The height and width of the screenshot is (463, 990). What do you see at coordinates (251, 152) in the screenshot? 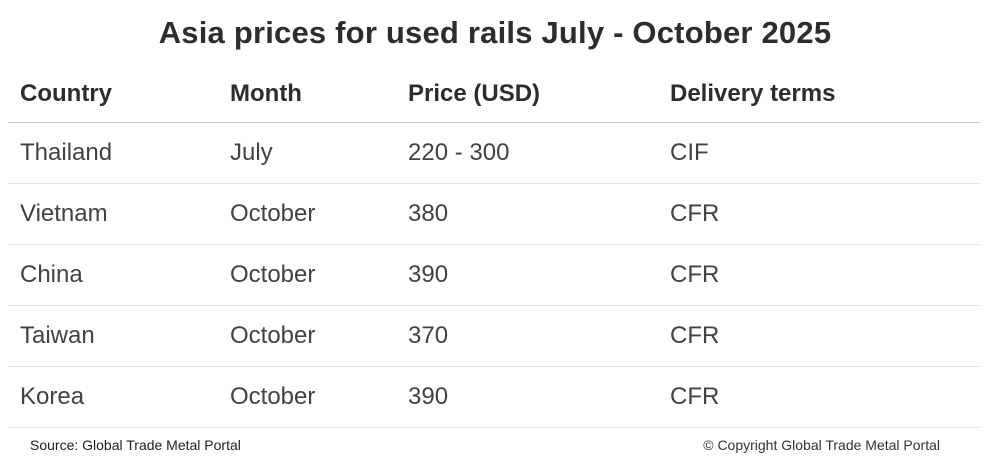
I see `cell-month: July` at bounding box center [251, 152].